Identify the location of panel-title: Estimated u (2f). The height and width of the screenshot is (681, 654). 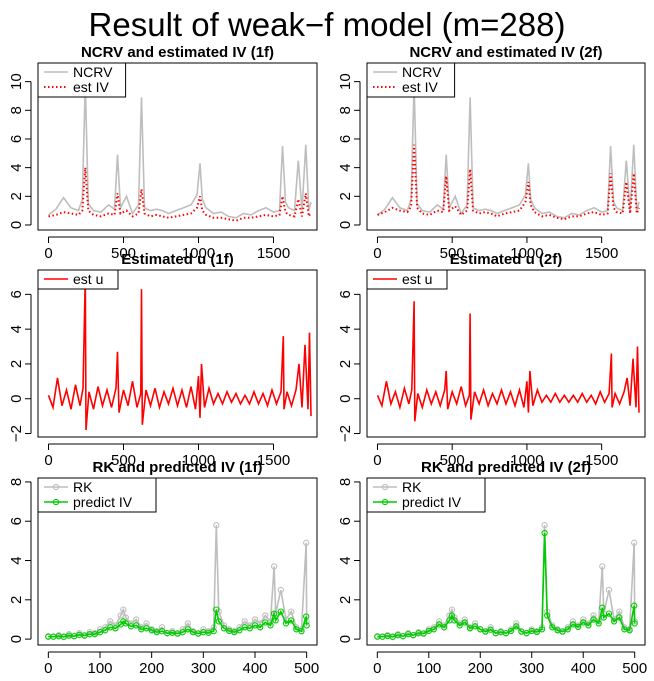
(506, 259).